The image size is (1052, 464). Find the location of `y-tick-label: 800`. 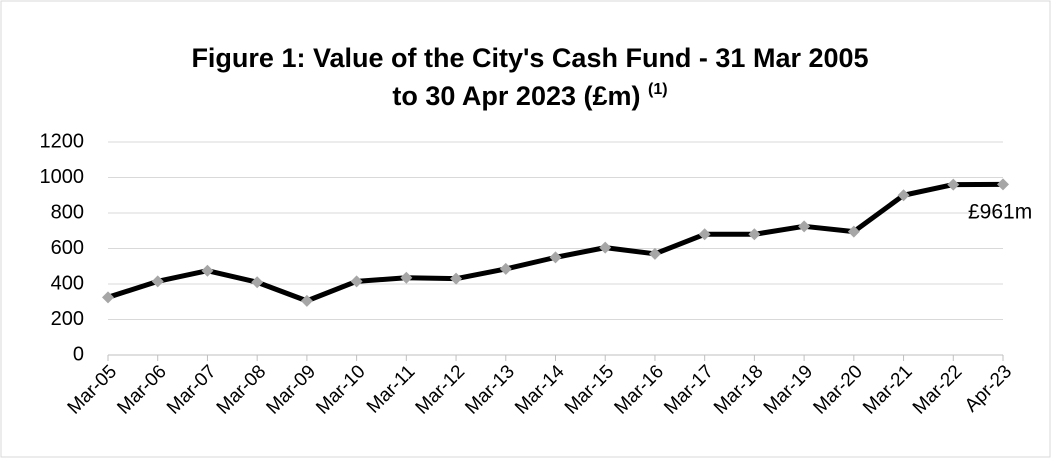

y-tick-label: 800 is located at coordinates (67, 212).